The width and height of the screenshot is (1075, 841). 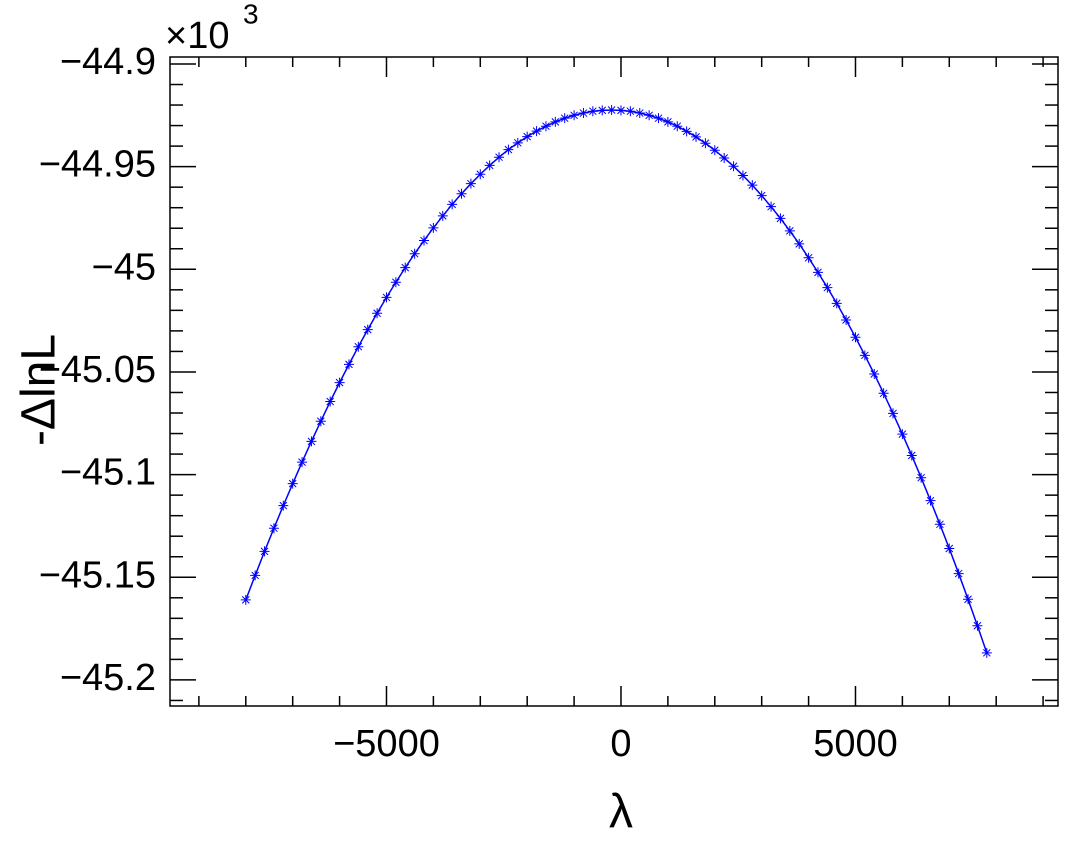 I want to click on x-tick-label: −5000, so click(x=386, y=744).